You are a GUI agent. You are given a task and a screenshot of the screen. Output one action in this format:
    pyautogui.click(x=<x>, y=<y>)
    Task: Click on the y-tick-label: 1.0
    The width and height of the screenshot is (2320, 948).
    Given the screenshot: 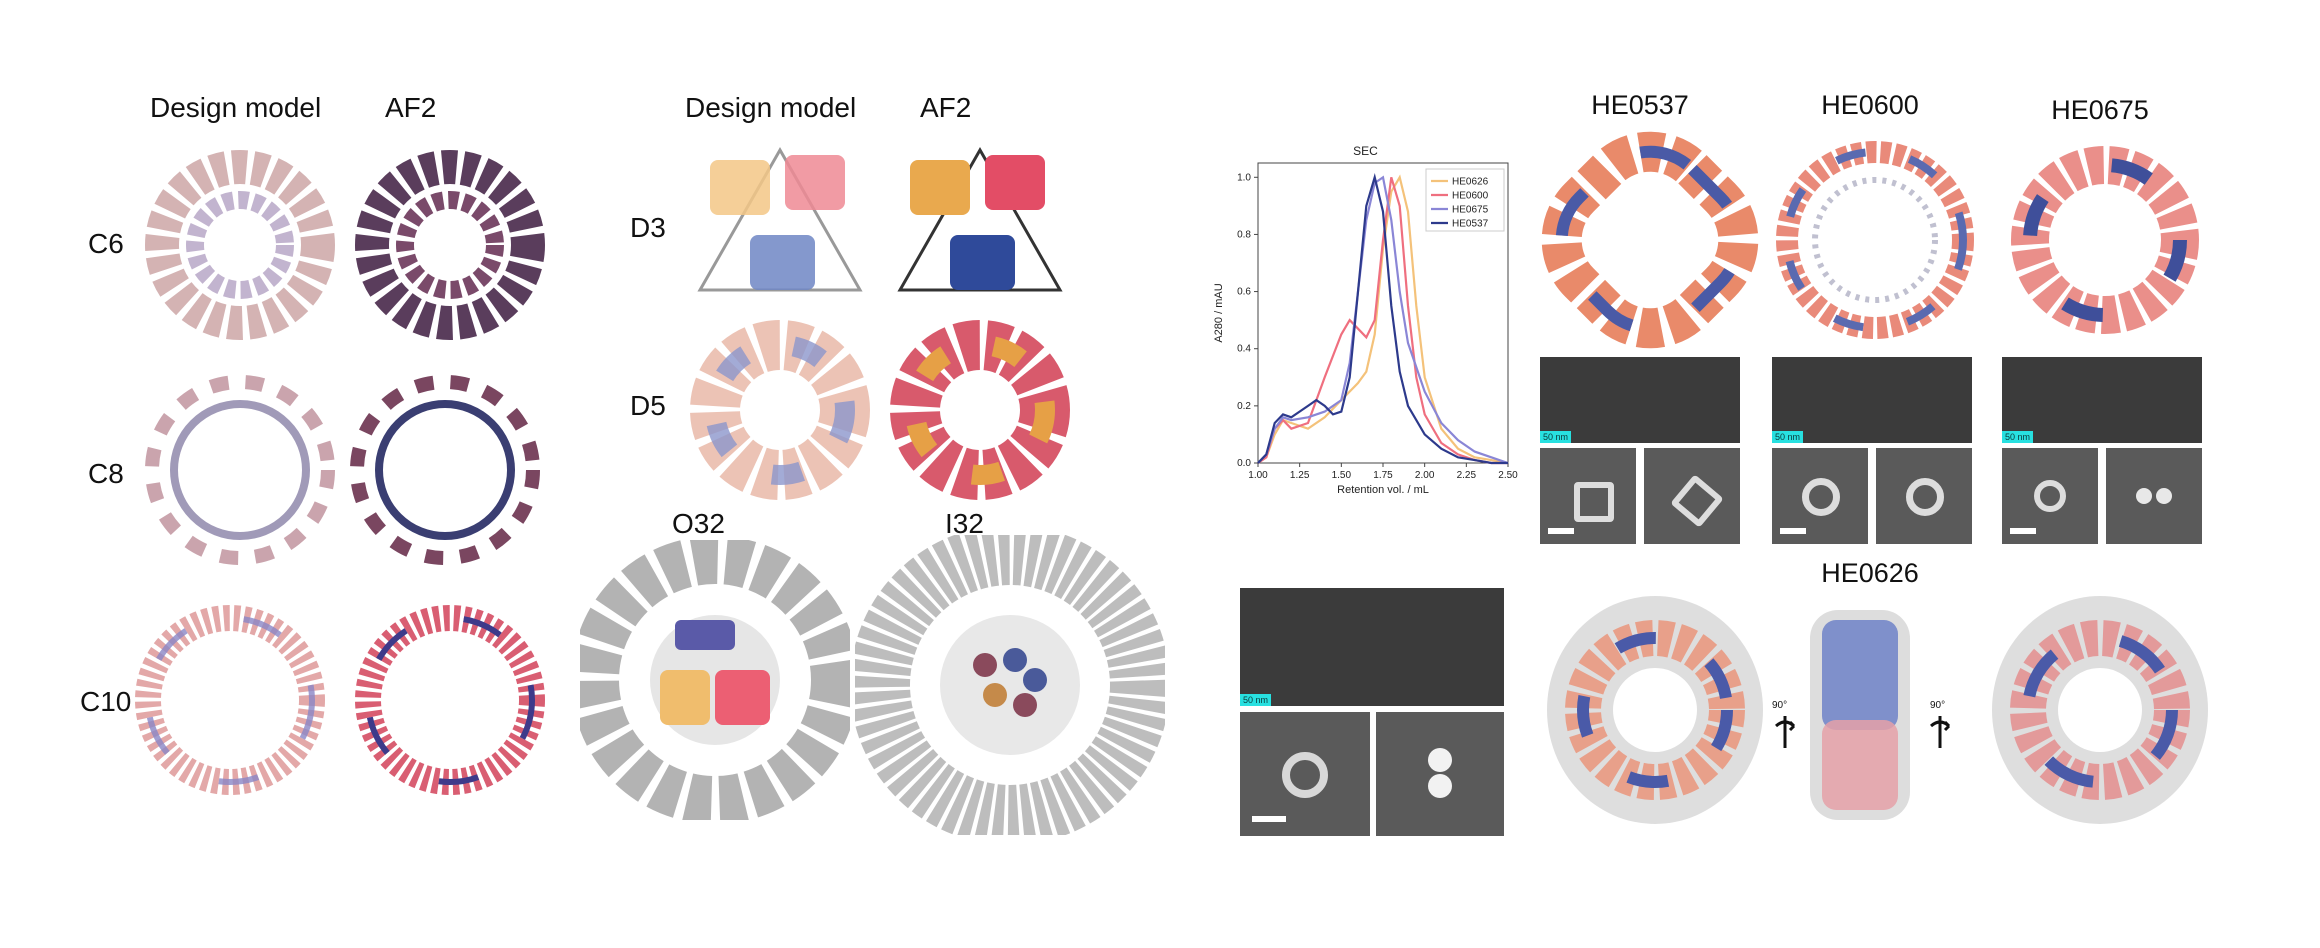 What is the action you would take?
    pyautogui.click(x=1244, y=177)
    